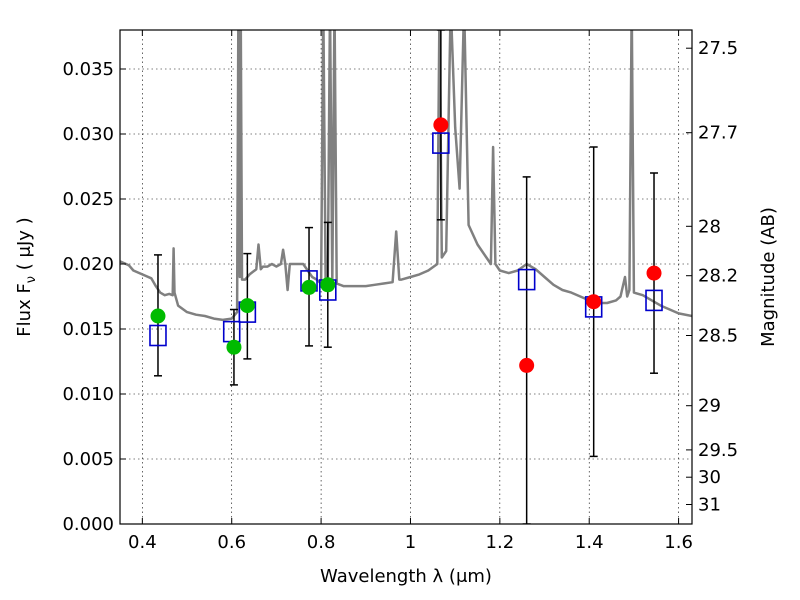  What do you see at coordinates (718, 133) in the screenshot?
I see `right-tick-label: 27.7` at bounding box center [718, 133].